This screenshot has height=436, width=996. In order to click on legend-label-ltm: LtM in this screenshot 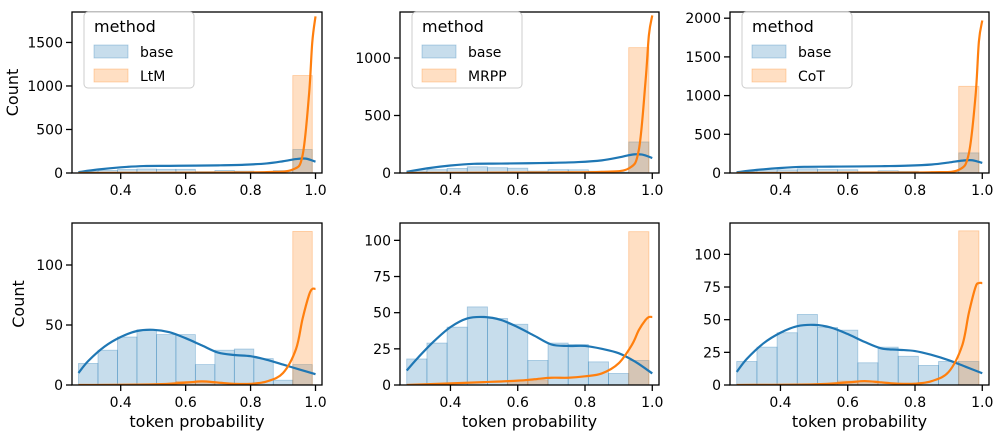, I will do `click(152, 77)`.